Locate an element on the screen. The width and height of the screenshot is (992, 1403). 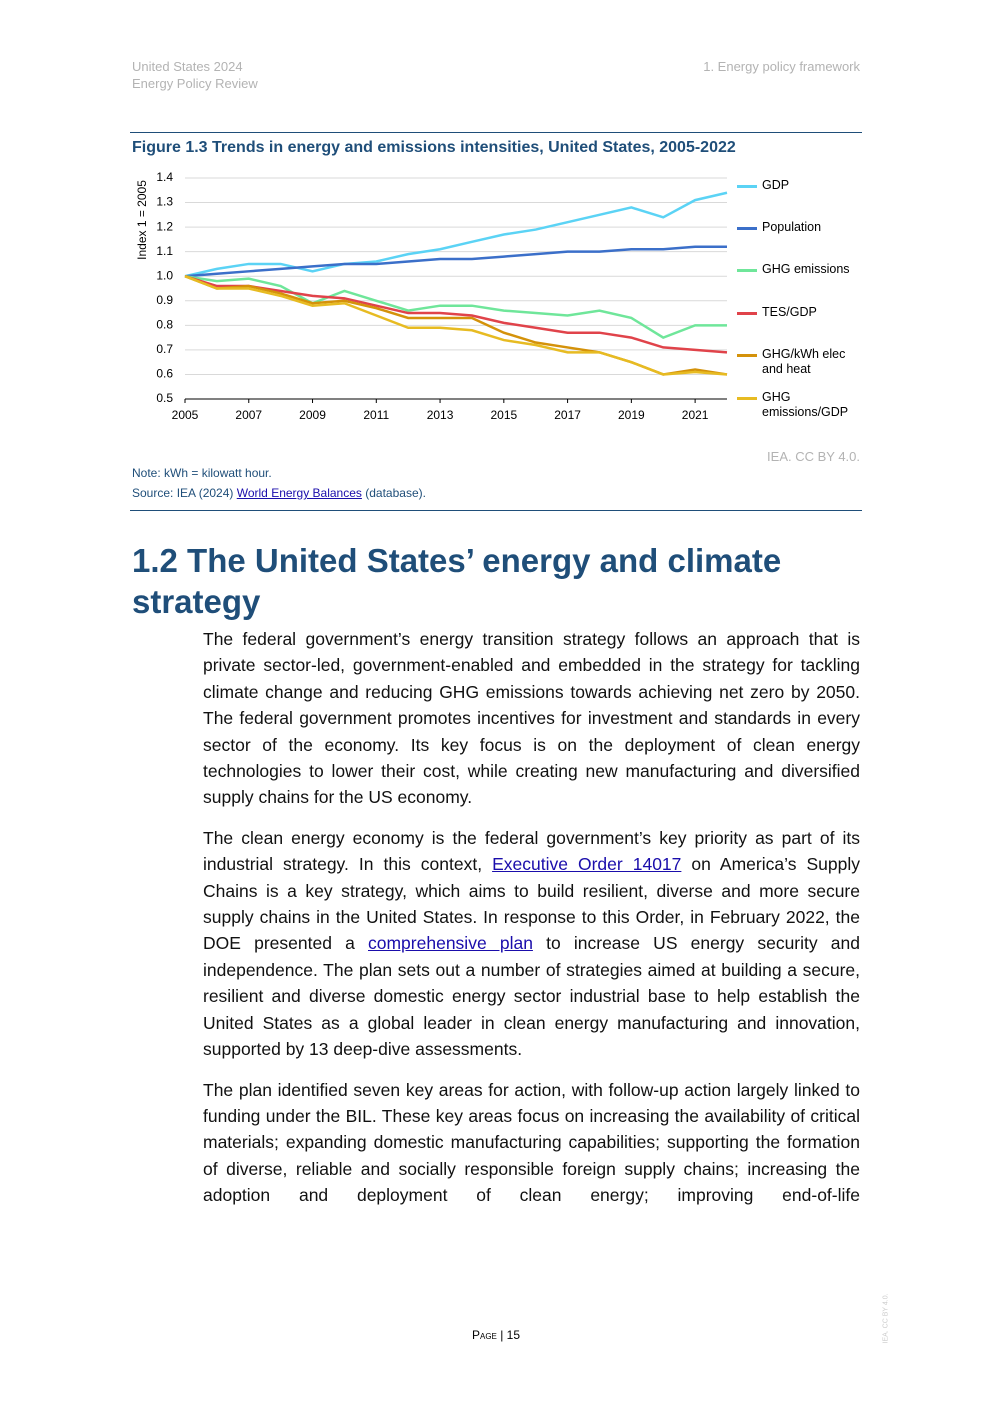
legend-label: GHG emissions is located at coordinates (806, 269).